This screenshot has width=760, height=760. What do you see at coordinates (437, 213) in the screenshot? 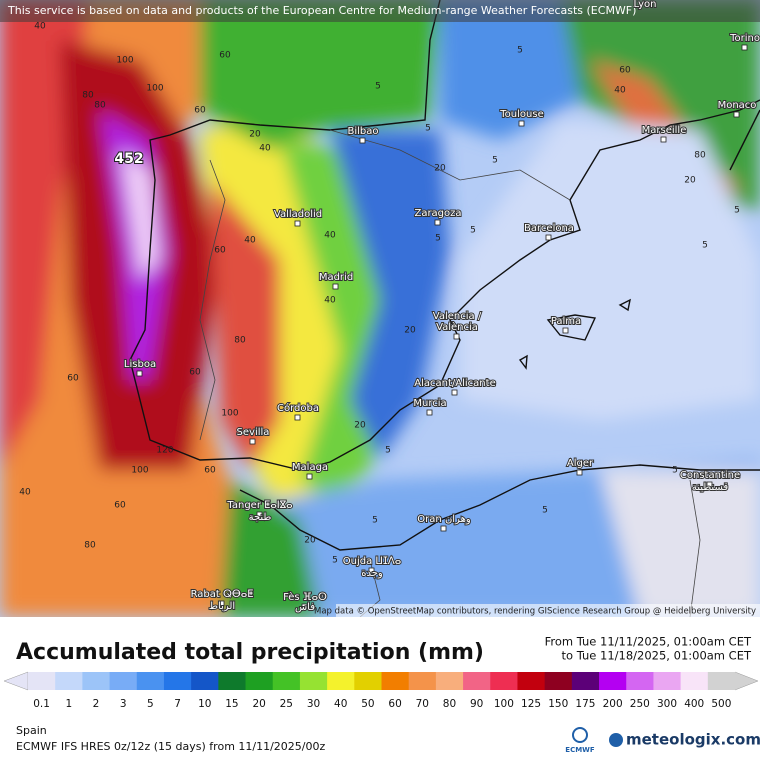
I see `city-label: Zaragoza` at bounding box center [437, 213].